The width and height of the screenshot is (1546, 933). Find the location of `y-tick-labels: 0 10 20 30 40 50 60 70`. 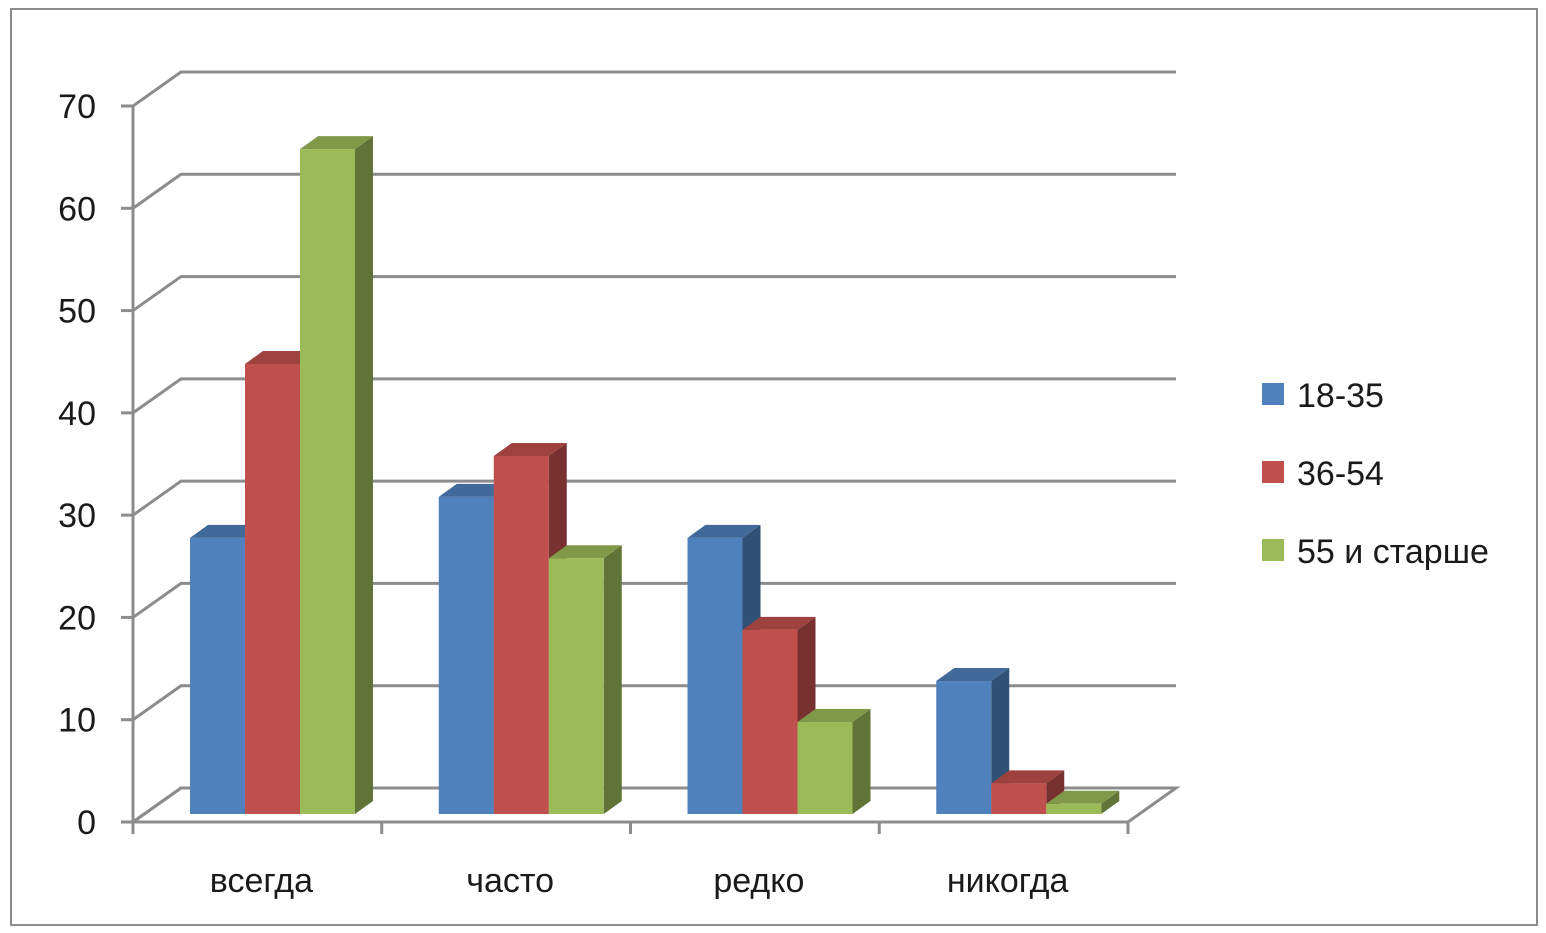

y-tick-labels: 0 10 20 30 40 50 60 70 is located at coordinates (77, 465).